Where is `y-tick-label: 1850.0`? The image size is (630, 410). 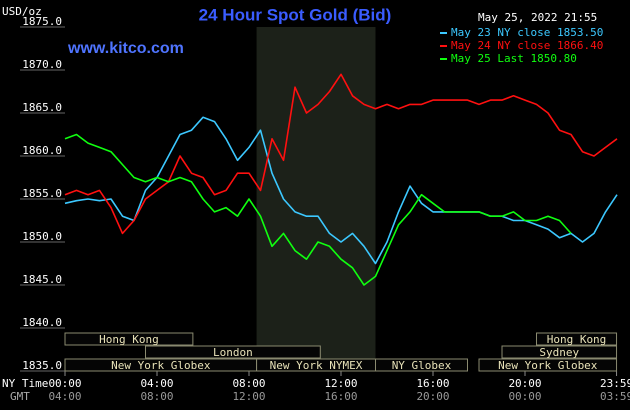 y-tick-label: 1850.0 is located at coordinates (42, 236).